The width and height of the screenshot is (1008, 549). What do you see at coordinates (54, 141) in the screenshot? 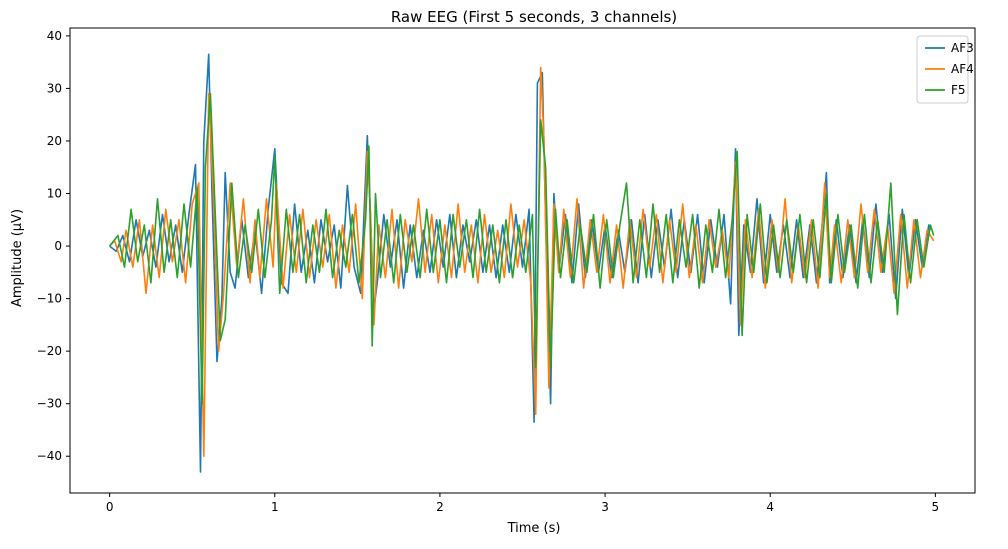
I see `y-tick-label: 20` at bounding box center [54, 141].